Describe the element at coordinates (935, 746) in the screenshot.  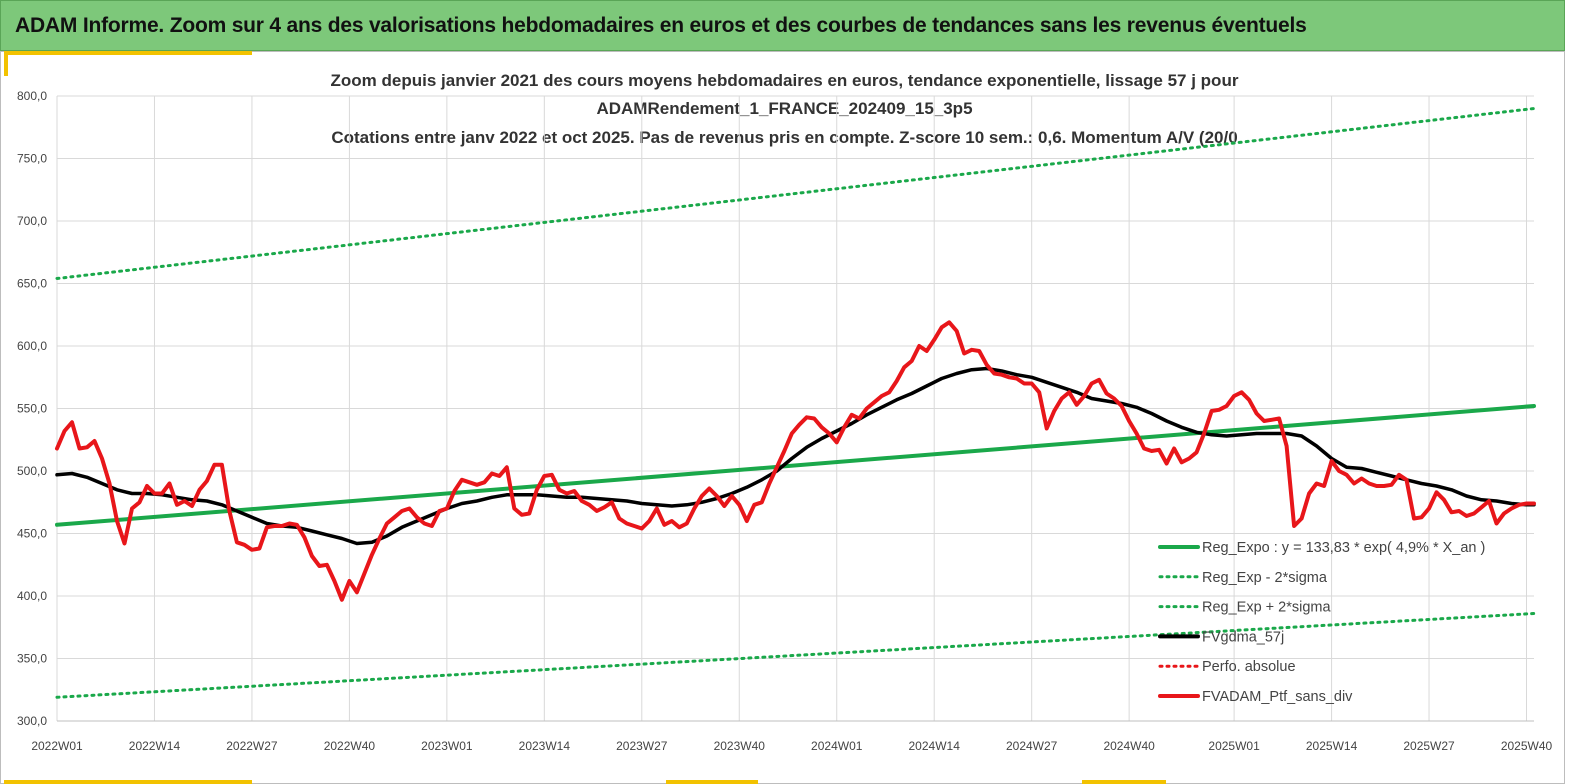
I see `x-tick-label: 2024W14` at that location.